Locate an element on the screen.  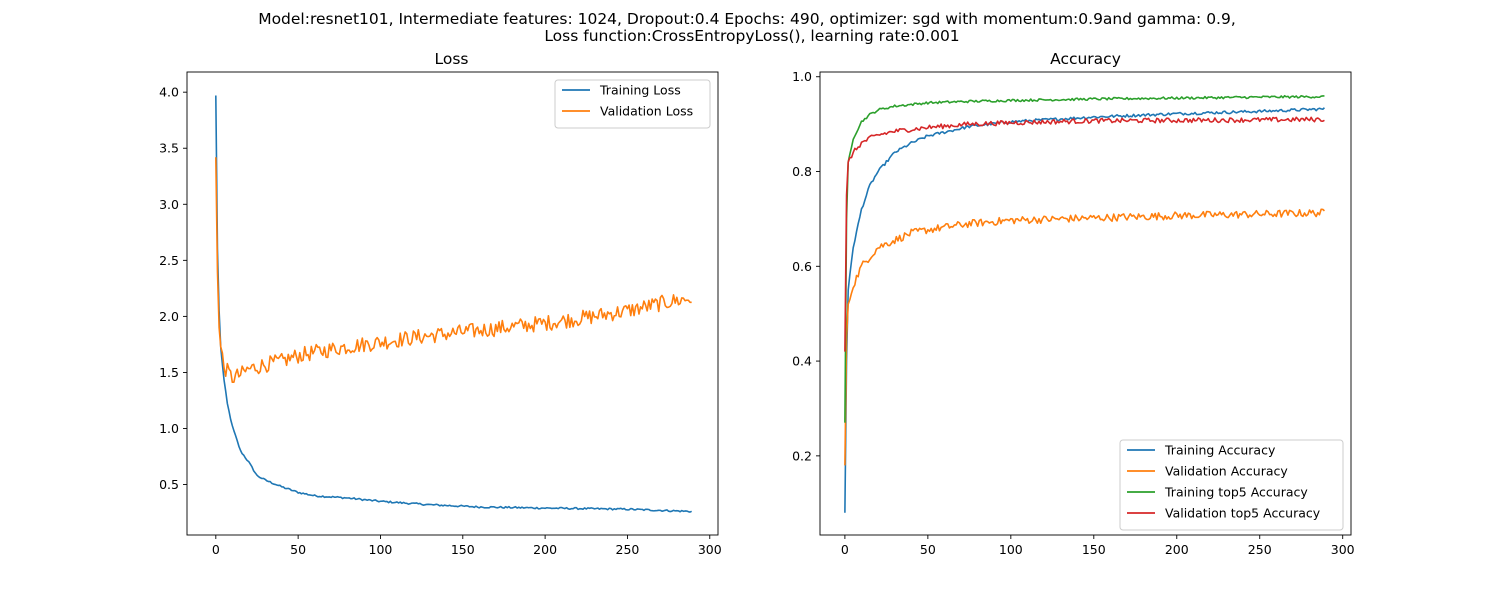
legend-label: Validation Loss is located at coordinates (646, 111).